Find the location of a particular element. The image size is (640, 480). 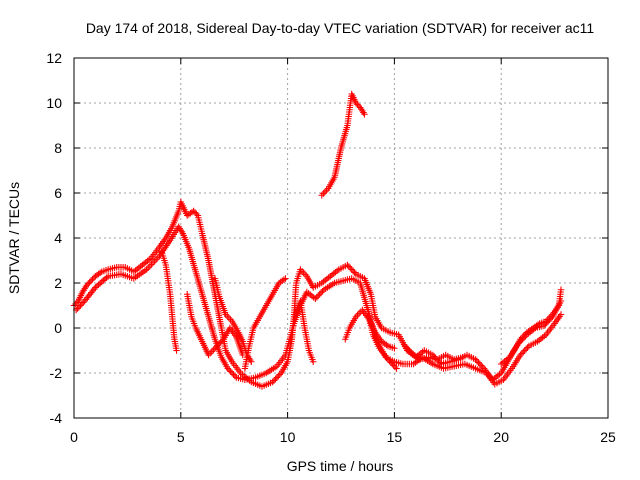

x-tick-label: 15 is located at coordinates (395, 437).